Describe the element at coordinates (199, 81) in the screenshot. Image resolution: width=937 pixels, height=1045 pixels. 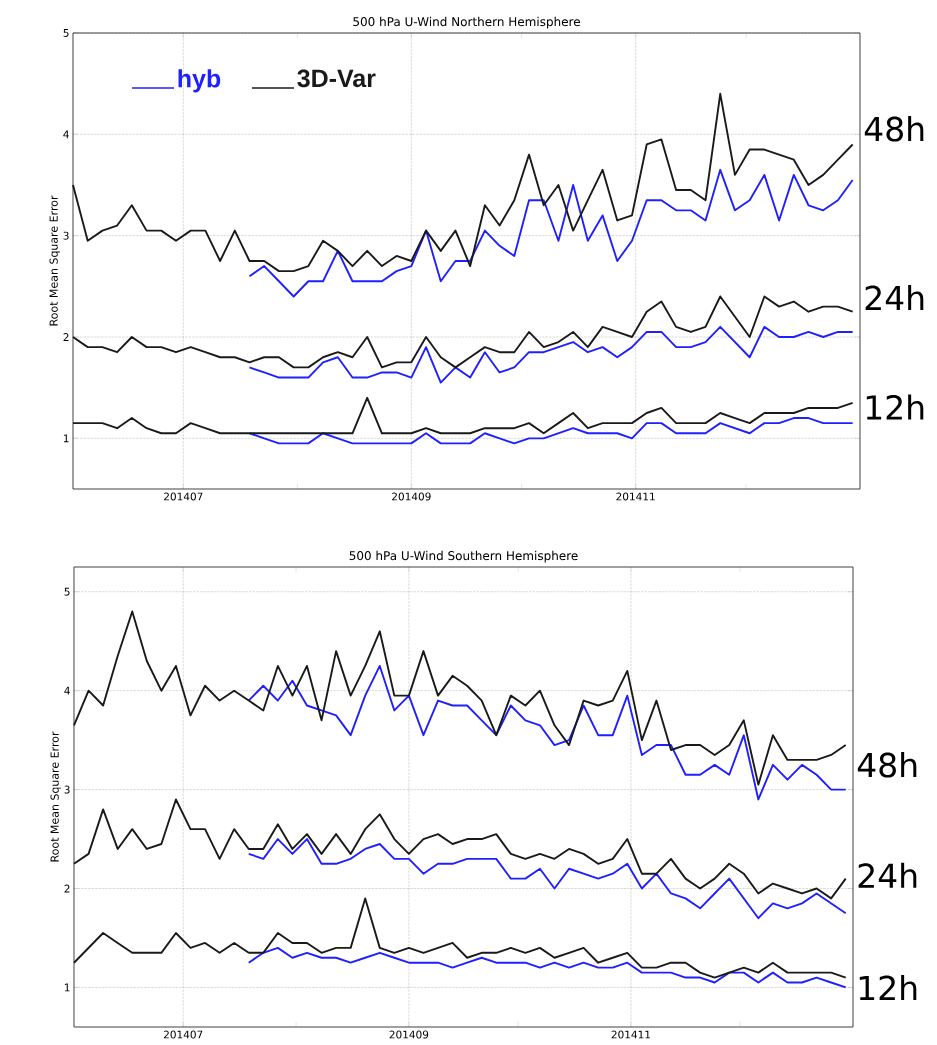
I see `legend-label: hyb` at that location.